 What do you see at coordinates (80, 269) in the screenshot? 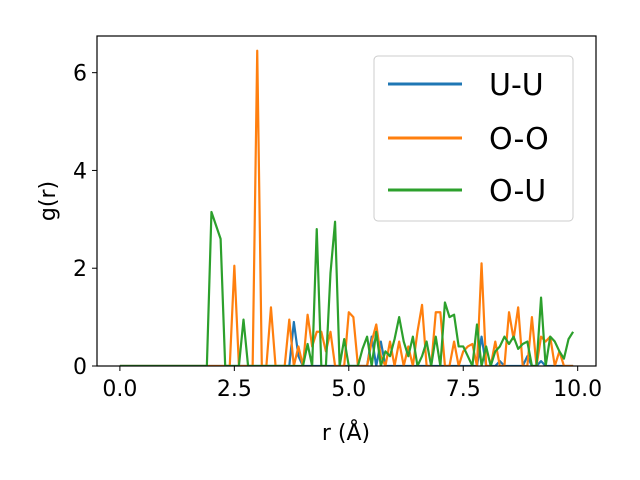
I see `y-tick-label: 2` at bounding box center [80, 269].